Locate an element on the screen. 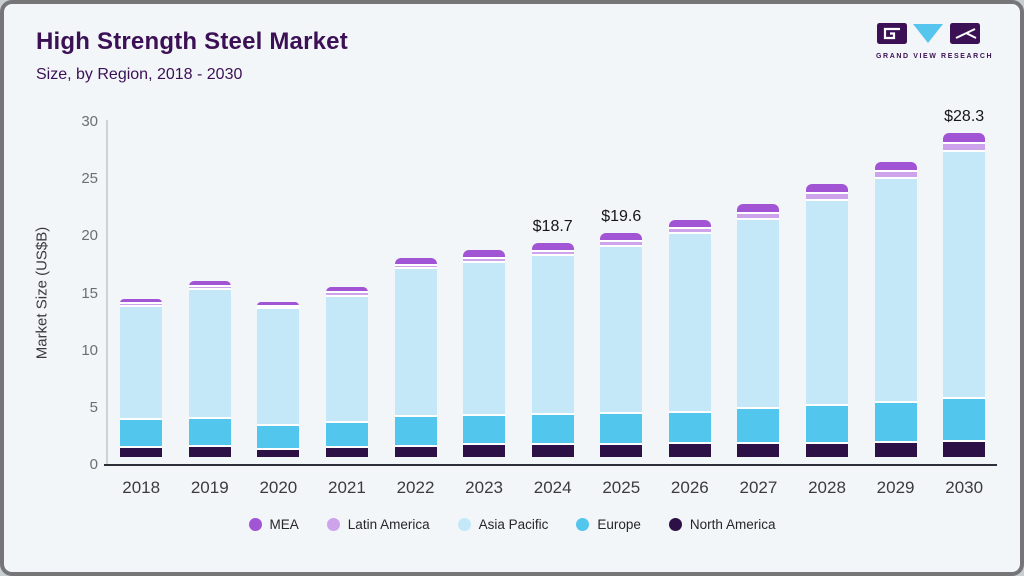 This screenshot has height=576, width=1024. bar-2023 is located at coordinates (484, 353).